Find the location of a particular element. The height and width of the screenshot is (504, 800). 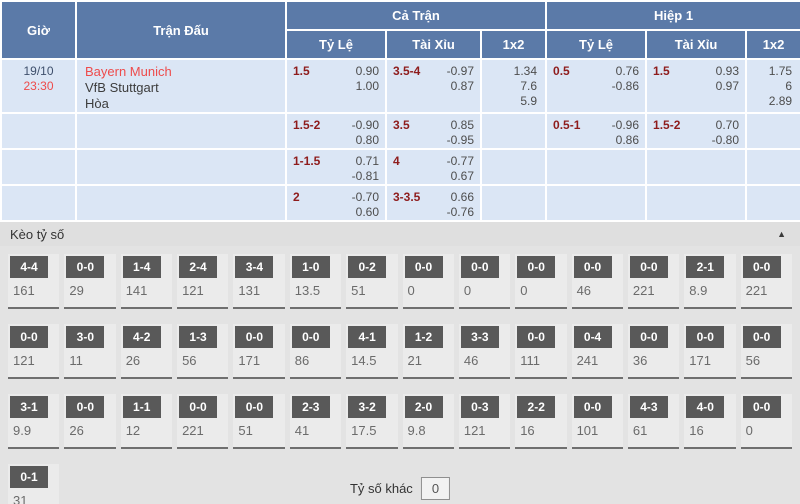

score-odds: 0 is located at coordinates (411, 290).